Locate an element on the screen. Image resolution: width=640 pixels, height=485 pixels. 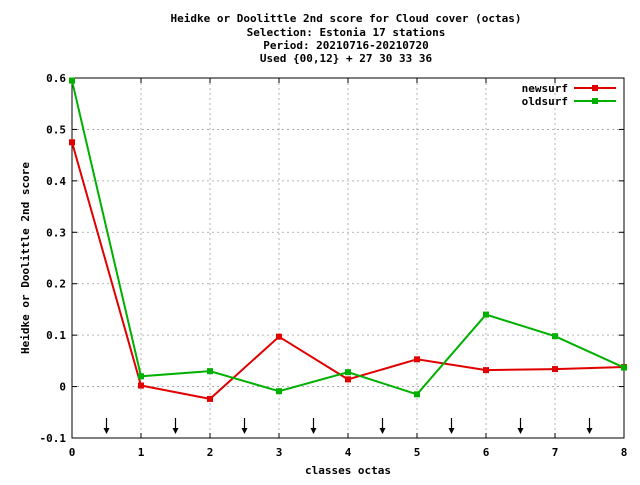
y-tick-label: 0.1 is located at coordinates (56, 335).